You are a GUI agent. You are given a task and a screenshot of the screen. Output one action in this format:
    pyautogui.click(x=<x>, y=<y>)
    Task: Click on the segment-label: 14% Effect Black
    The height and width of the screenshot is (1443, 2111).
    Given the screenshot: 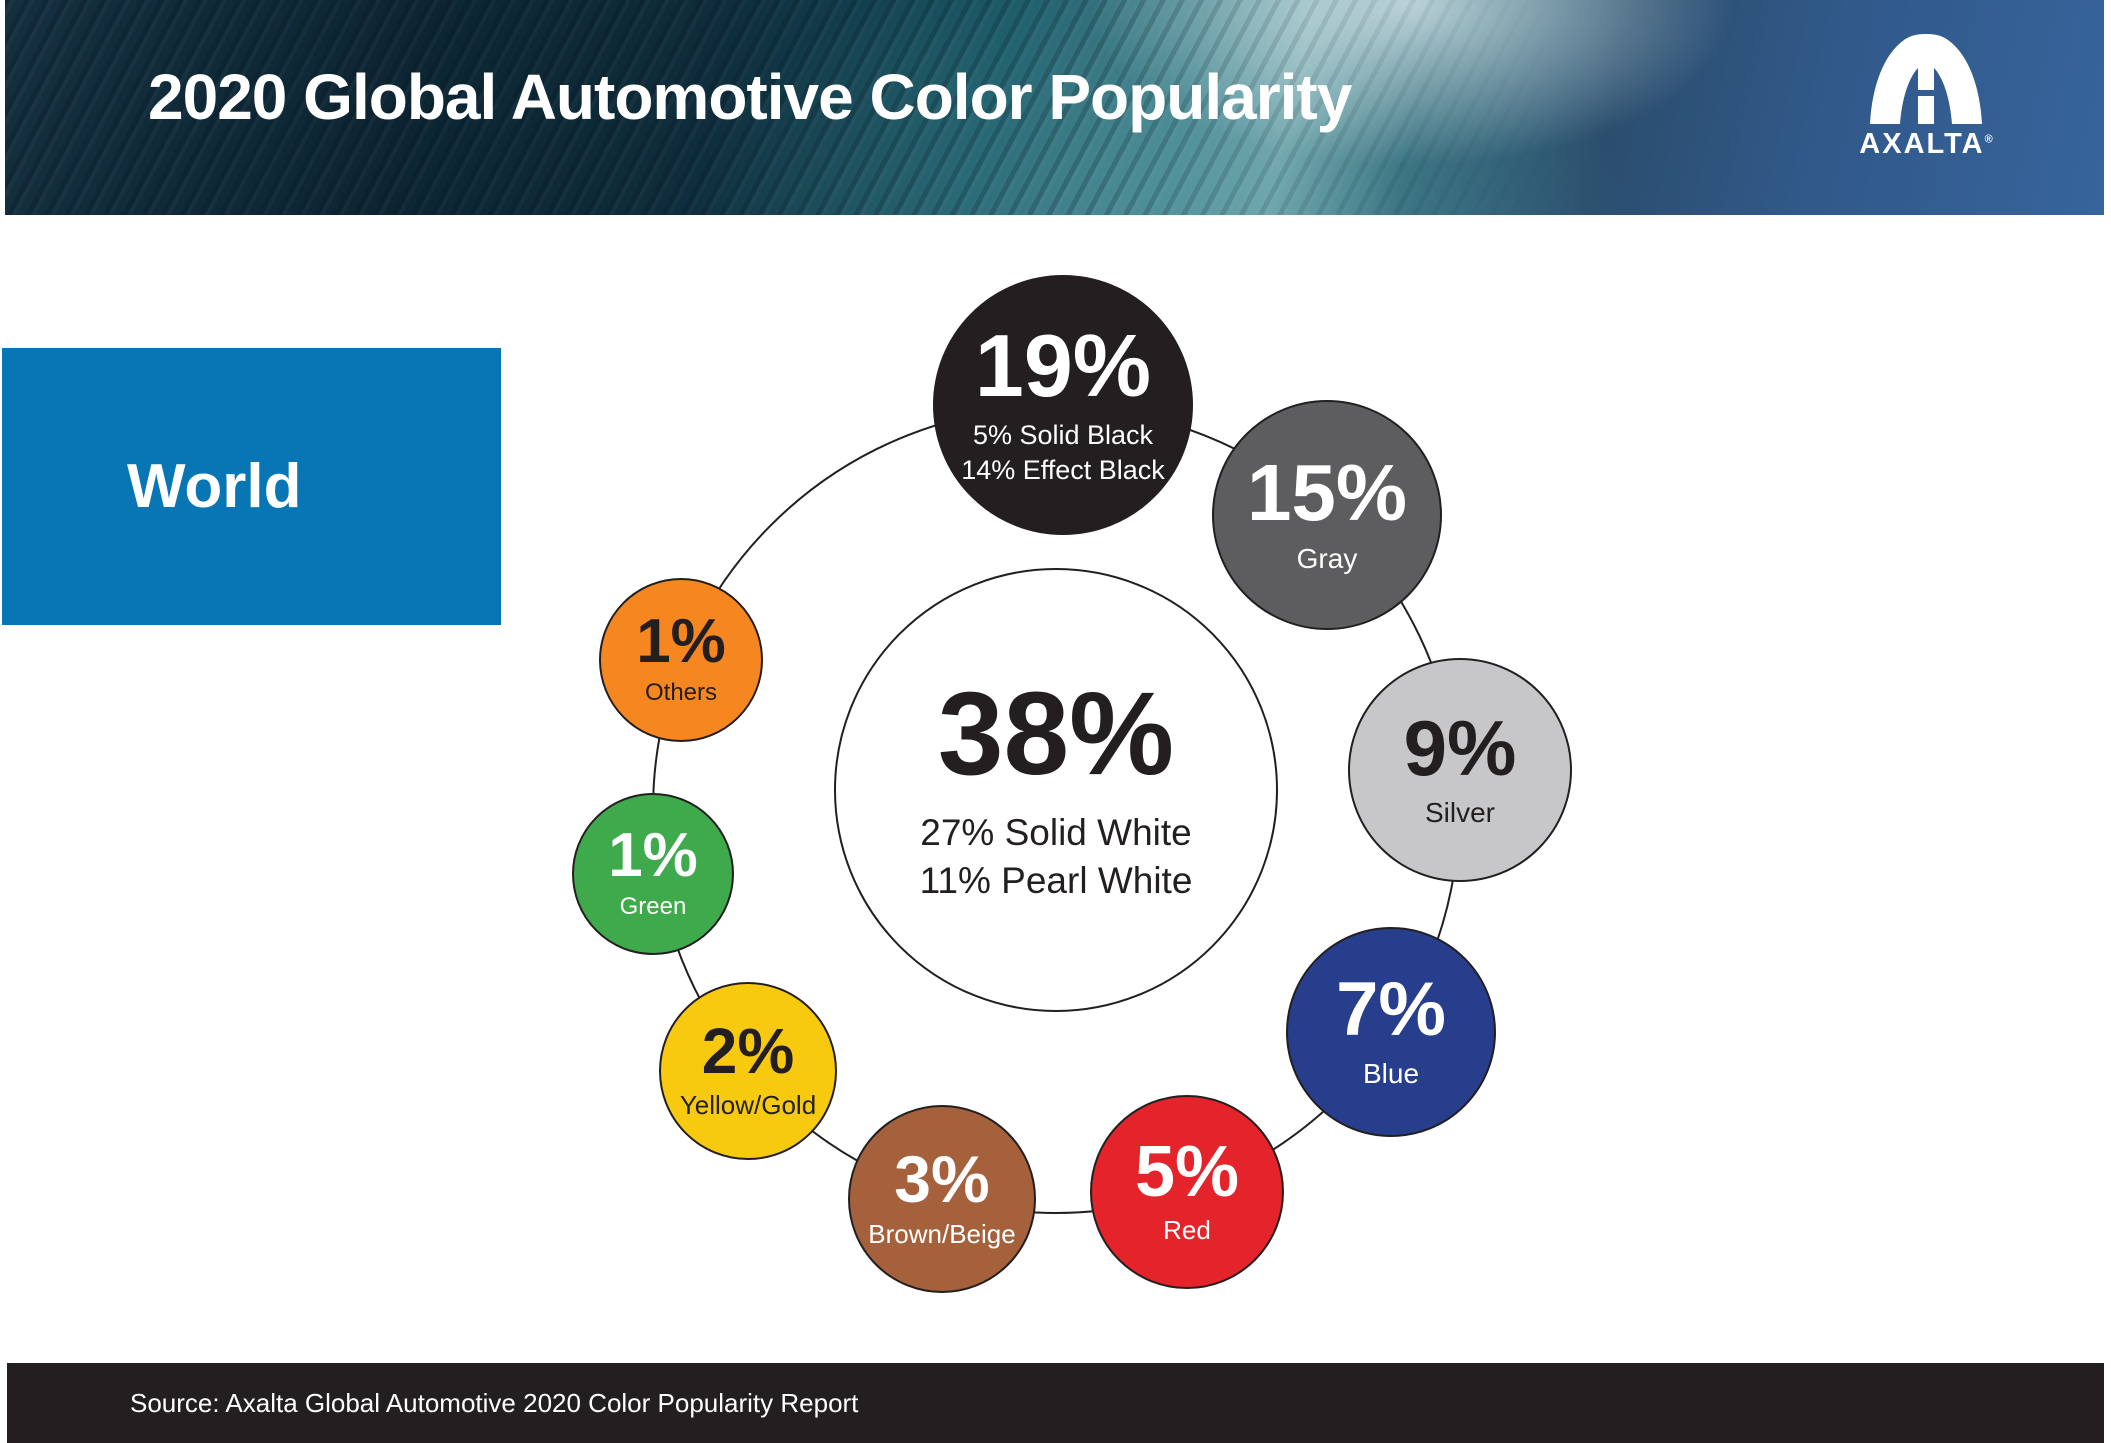 What is the action you would take?
    pyautogui.click(x=1063, y=470)
    